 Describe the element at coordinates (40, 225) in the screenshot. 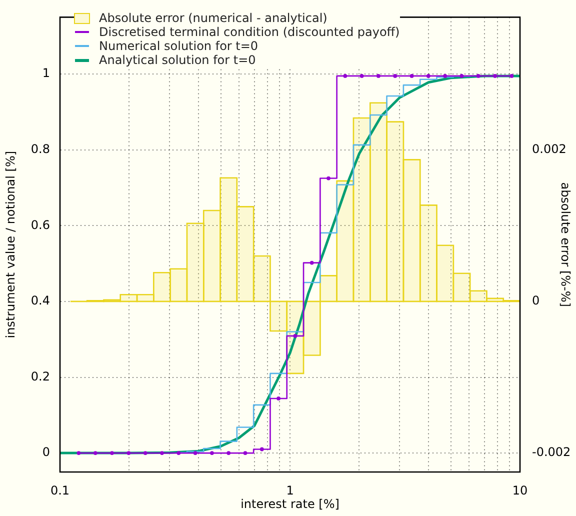

I see `y-tick-label: 0.6` at that location.